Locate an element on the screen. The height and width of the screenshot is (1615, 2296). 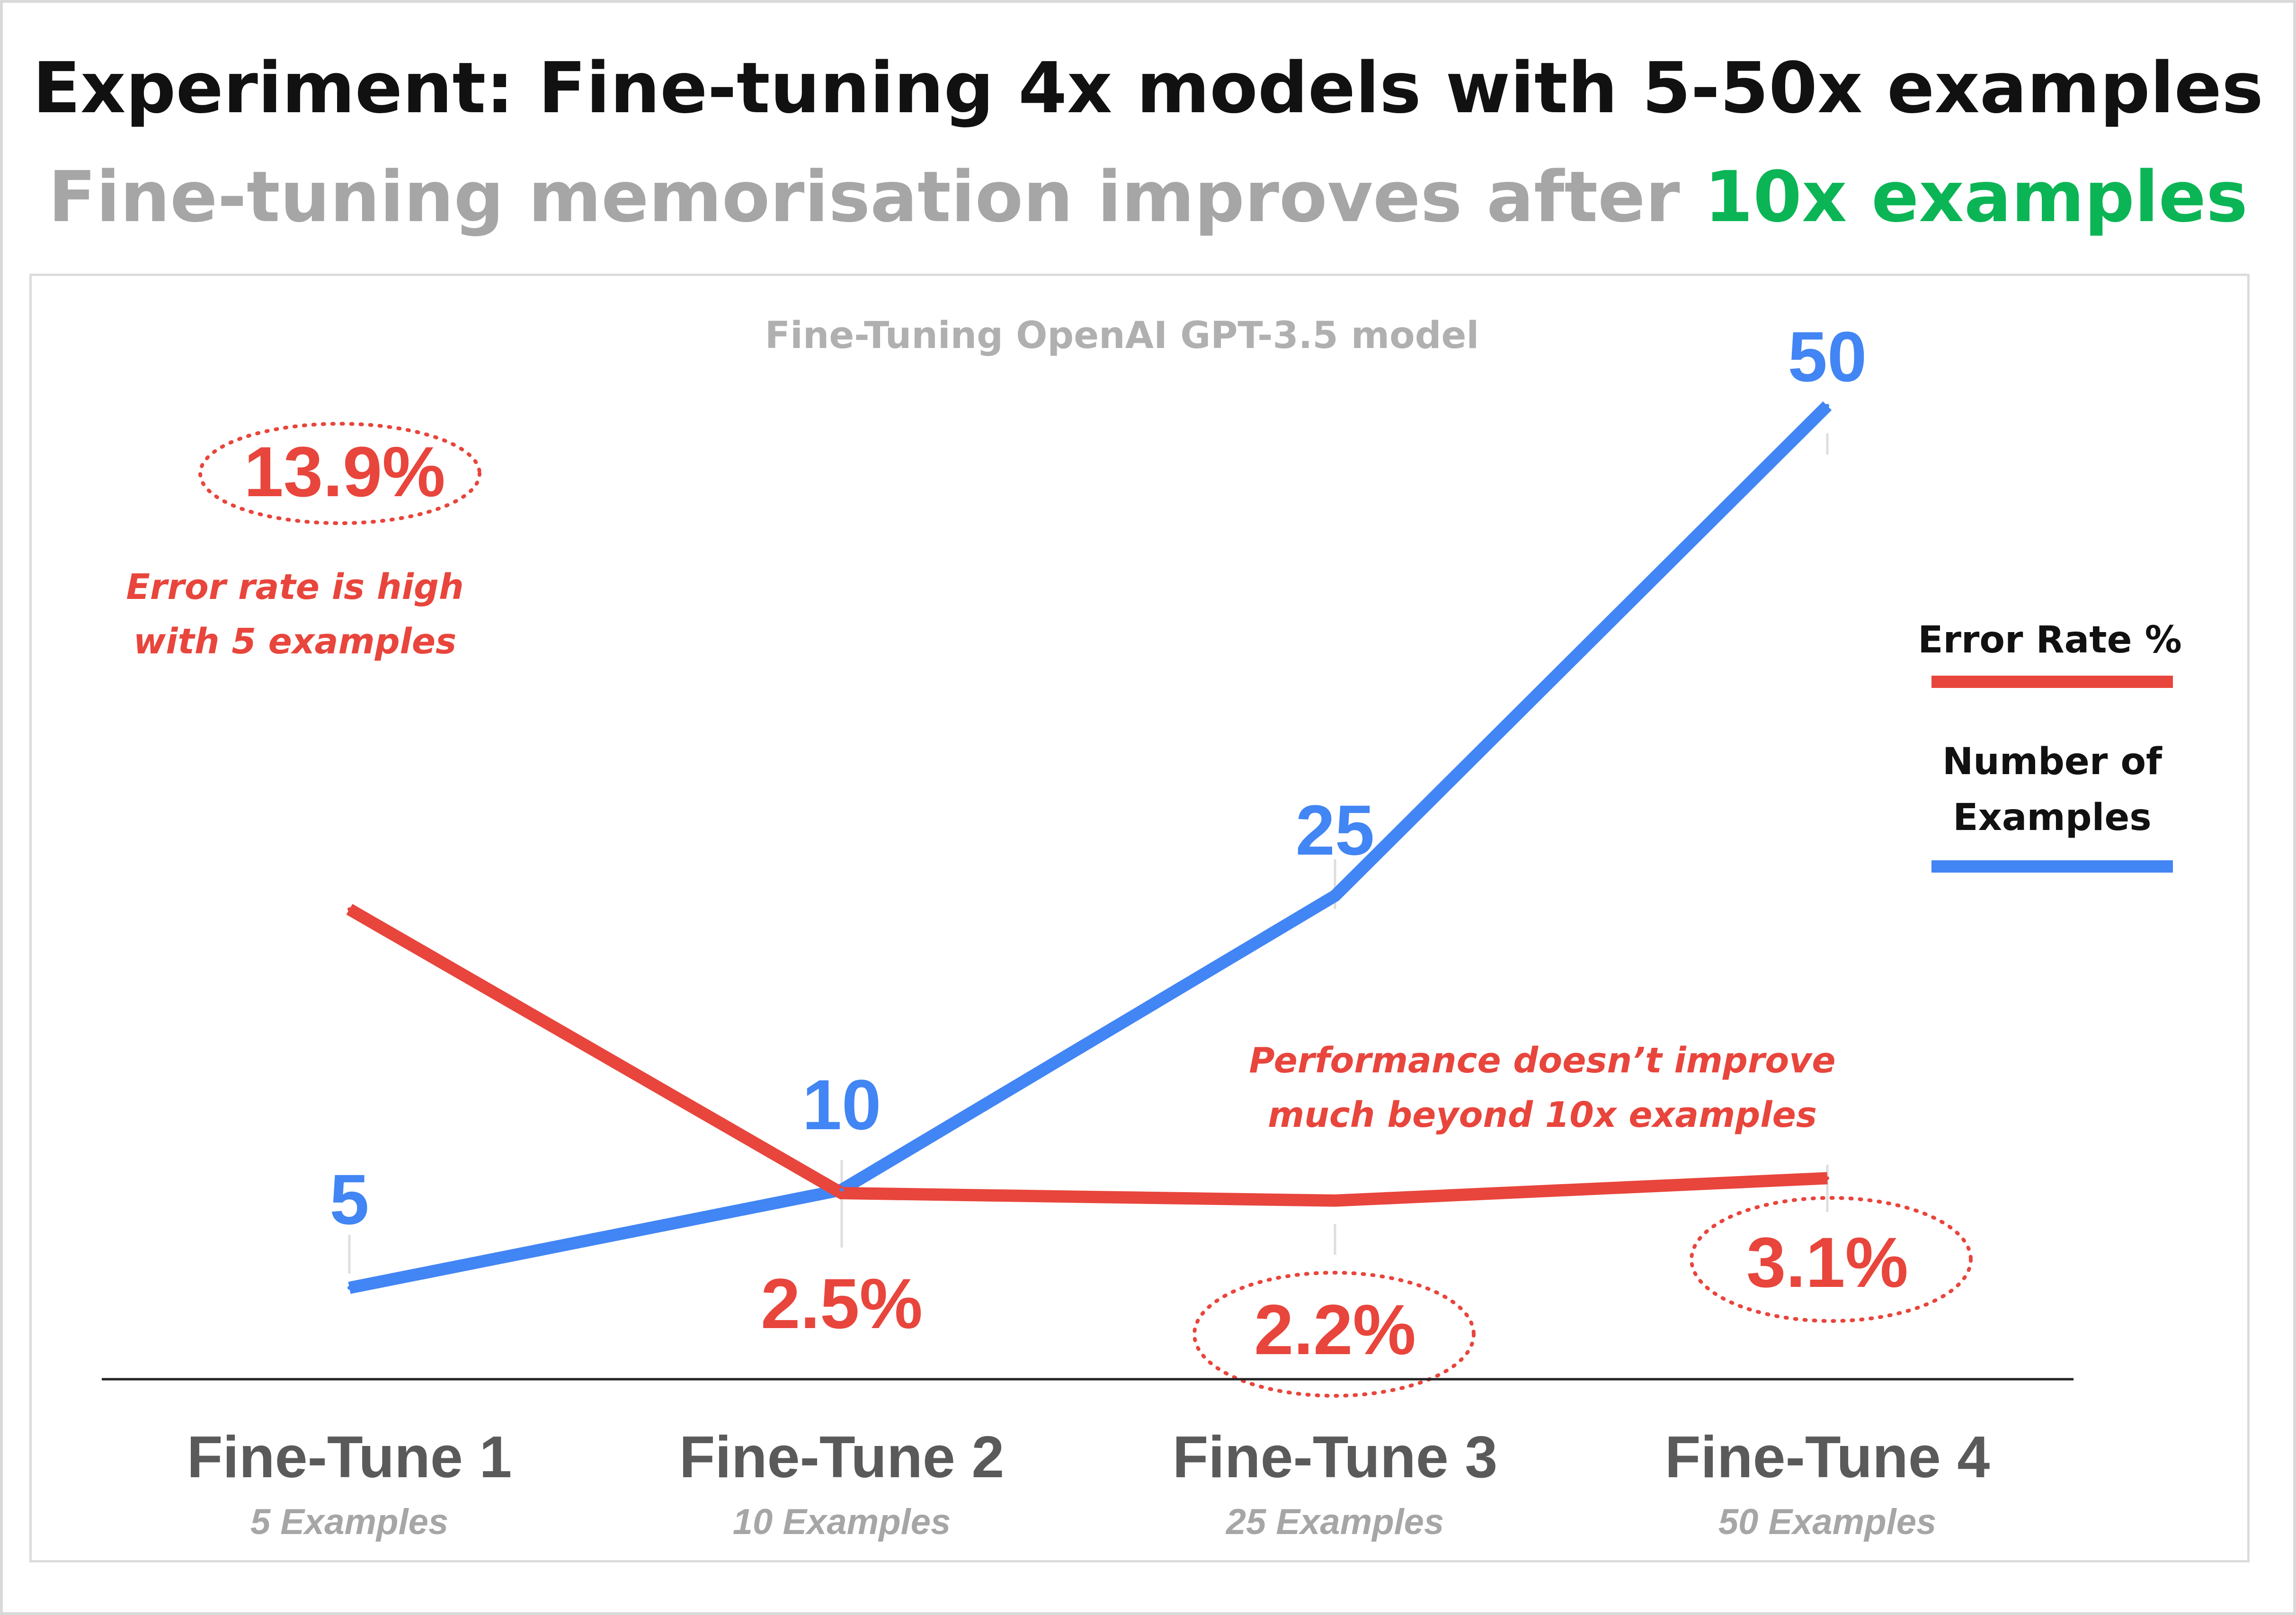
legend-label-line: Number of is located at coordinates (2052, 762).